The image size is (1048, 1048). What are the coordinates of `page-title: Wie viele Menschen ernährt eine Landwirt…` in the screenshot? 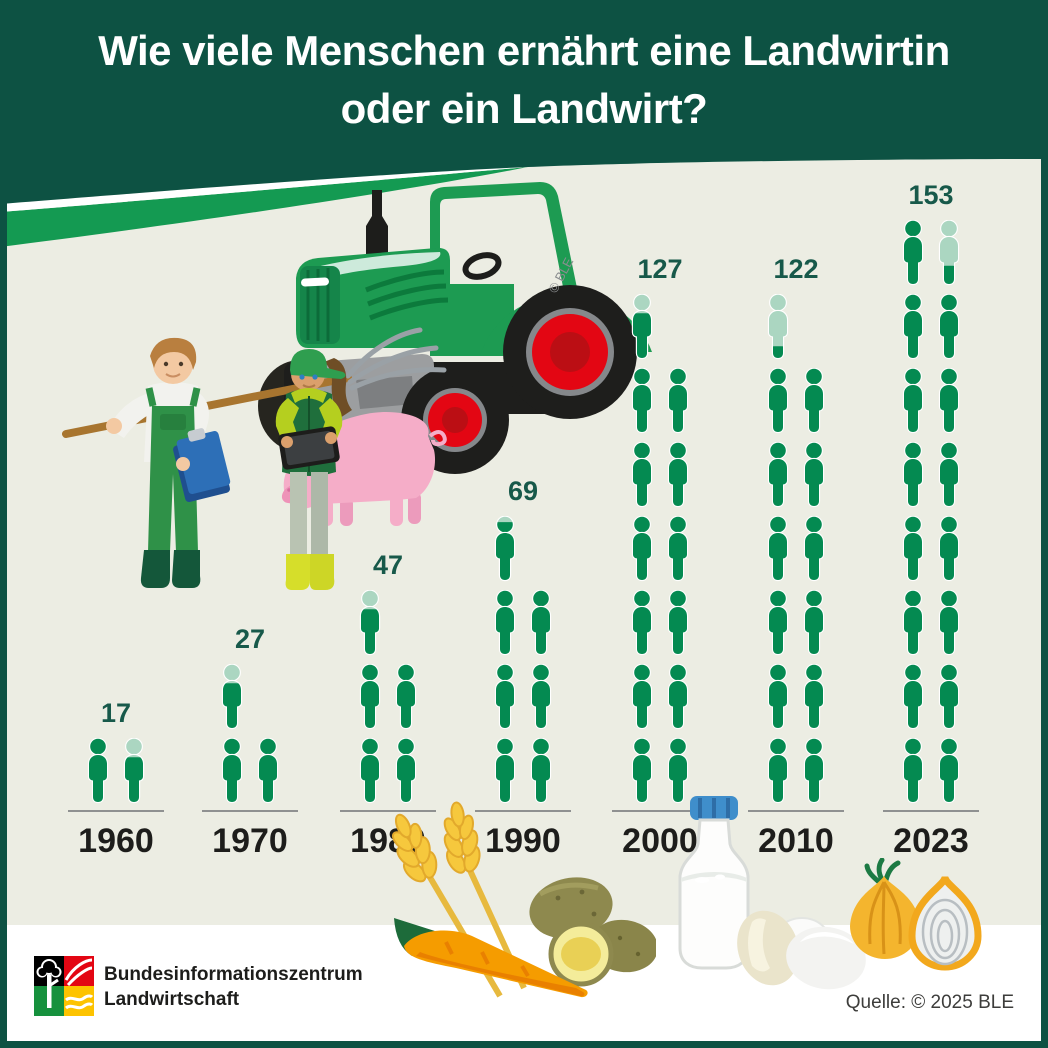 It's located at (524, 80).